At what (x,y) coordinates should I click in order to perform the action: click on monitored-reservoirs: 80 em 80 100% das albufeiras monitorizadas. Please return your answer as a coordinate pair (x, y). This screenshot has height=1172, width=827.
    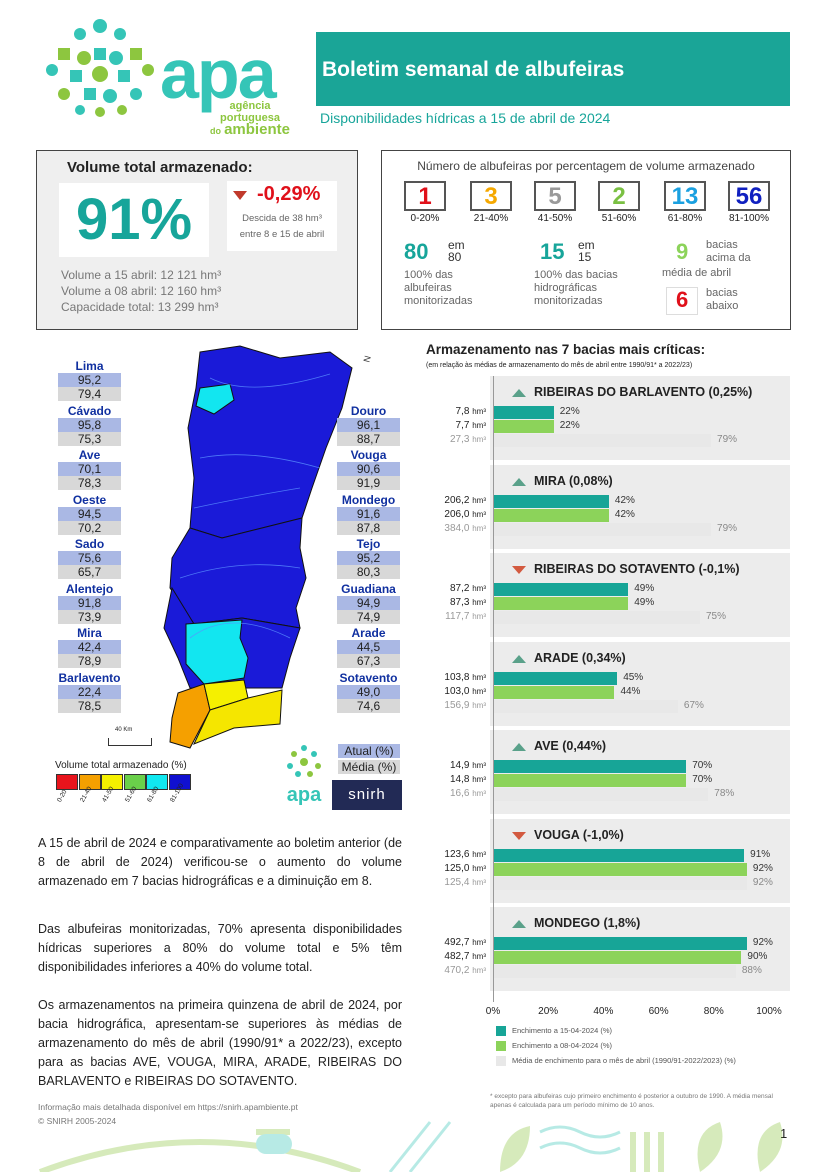
    Looking at the image, I should click on (438, 272).